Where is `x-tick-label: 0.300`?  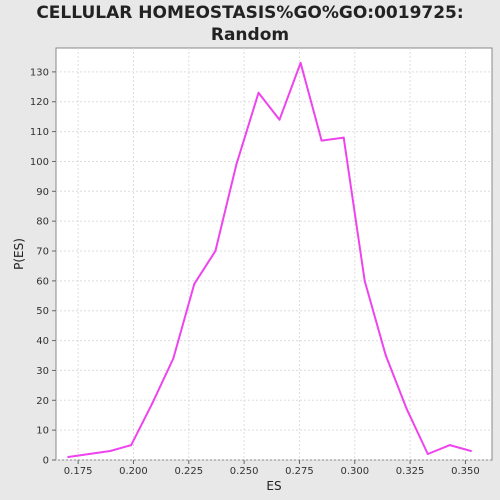
x-tick-label: 0.300 is located at coordinates (354, 471).